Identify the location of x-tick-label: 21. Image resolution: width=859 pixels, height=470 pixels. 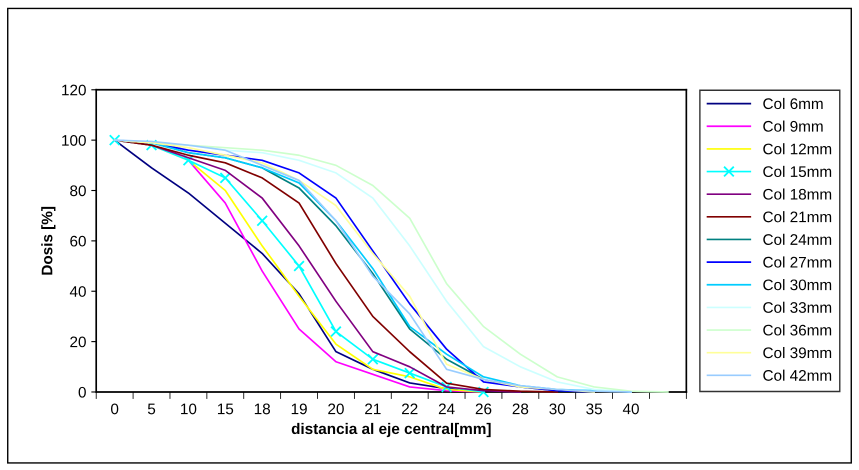
(373, 408).